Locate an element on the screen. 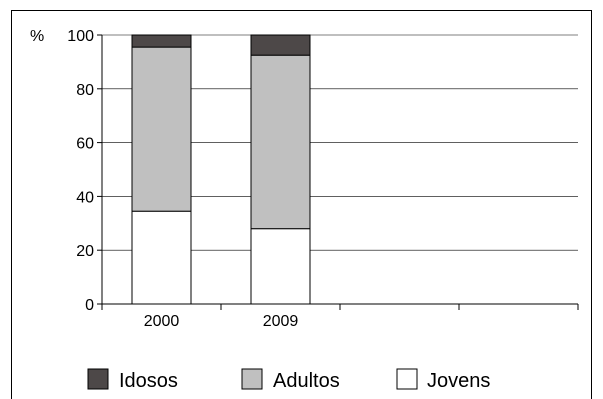 Image resolution: width=603 pixels, height=399 pixels. y-tick-label: 100 is located at coordinates (80, 36).